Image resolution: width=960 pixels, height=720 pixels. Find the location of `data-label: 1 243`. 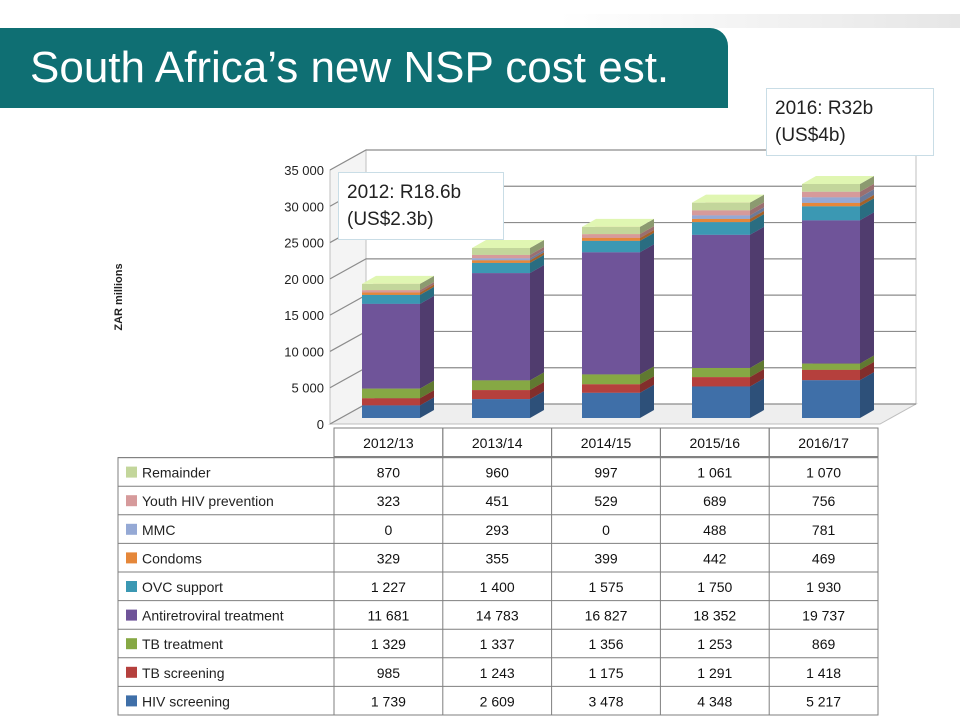

data-label: 1 243 is located at coordinates (497, 673).